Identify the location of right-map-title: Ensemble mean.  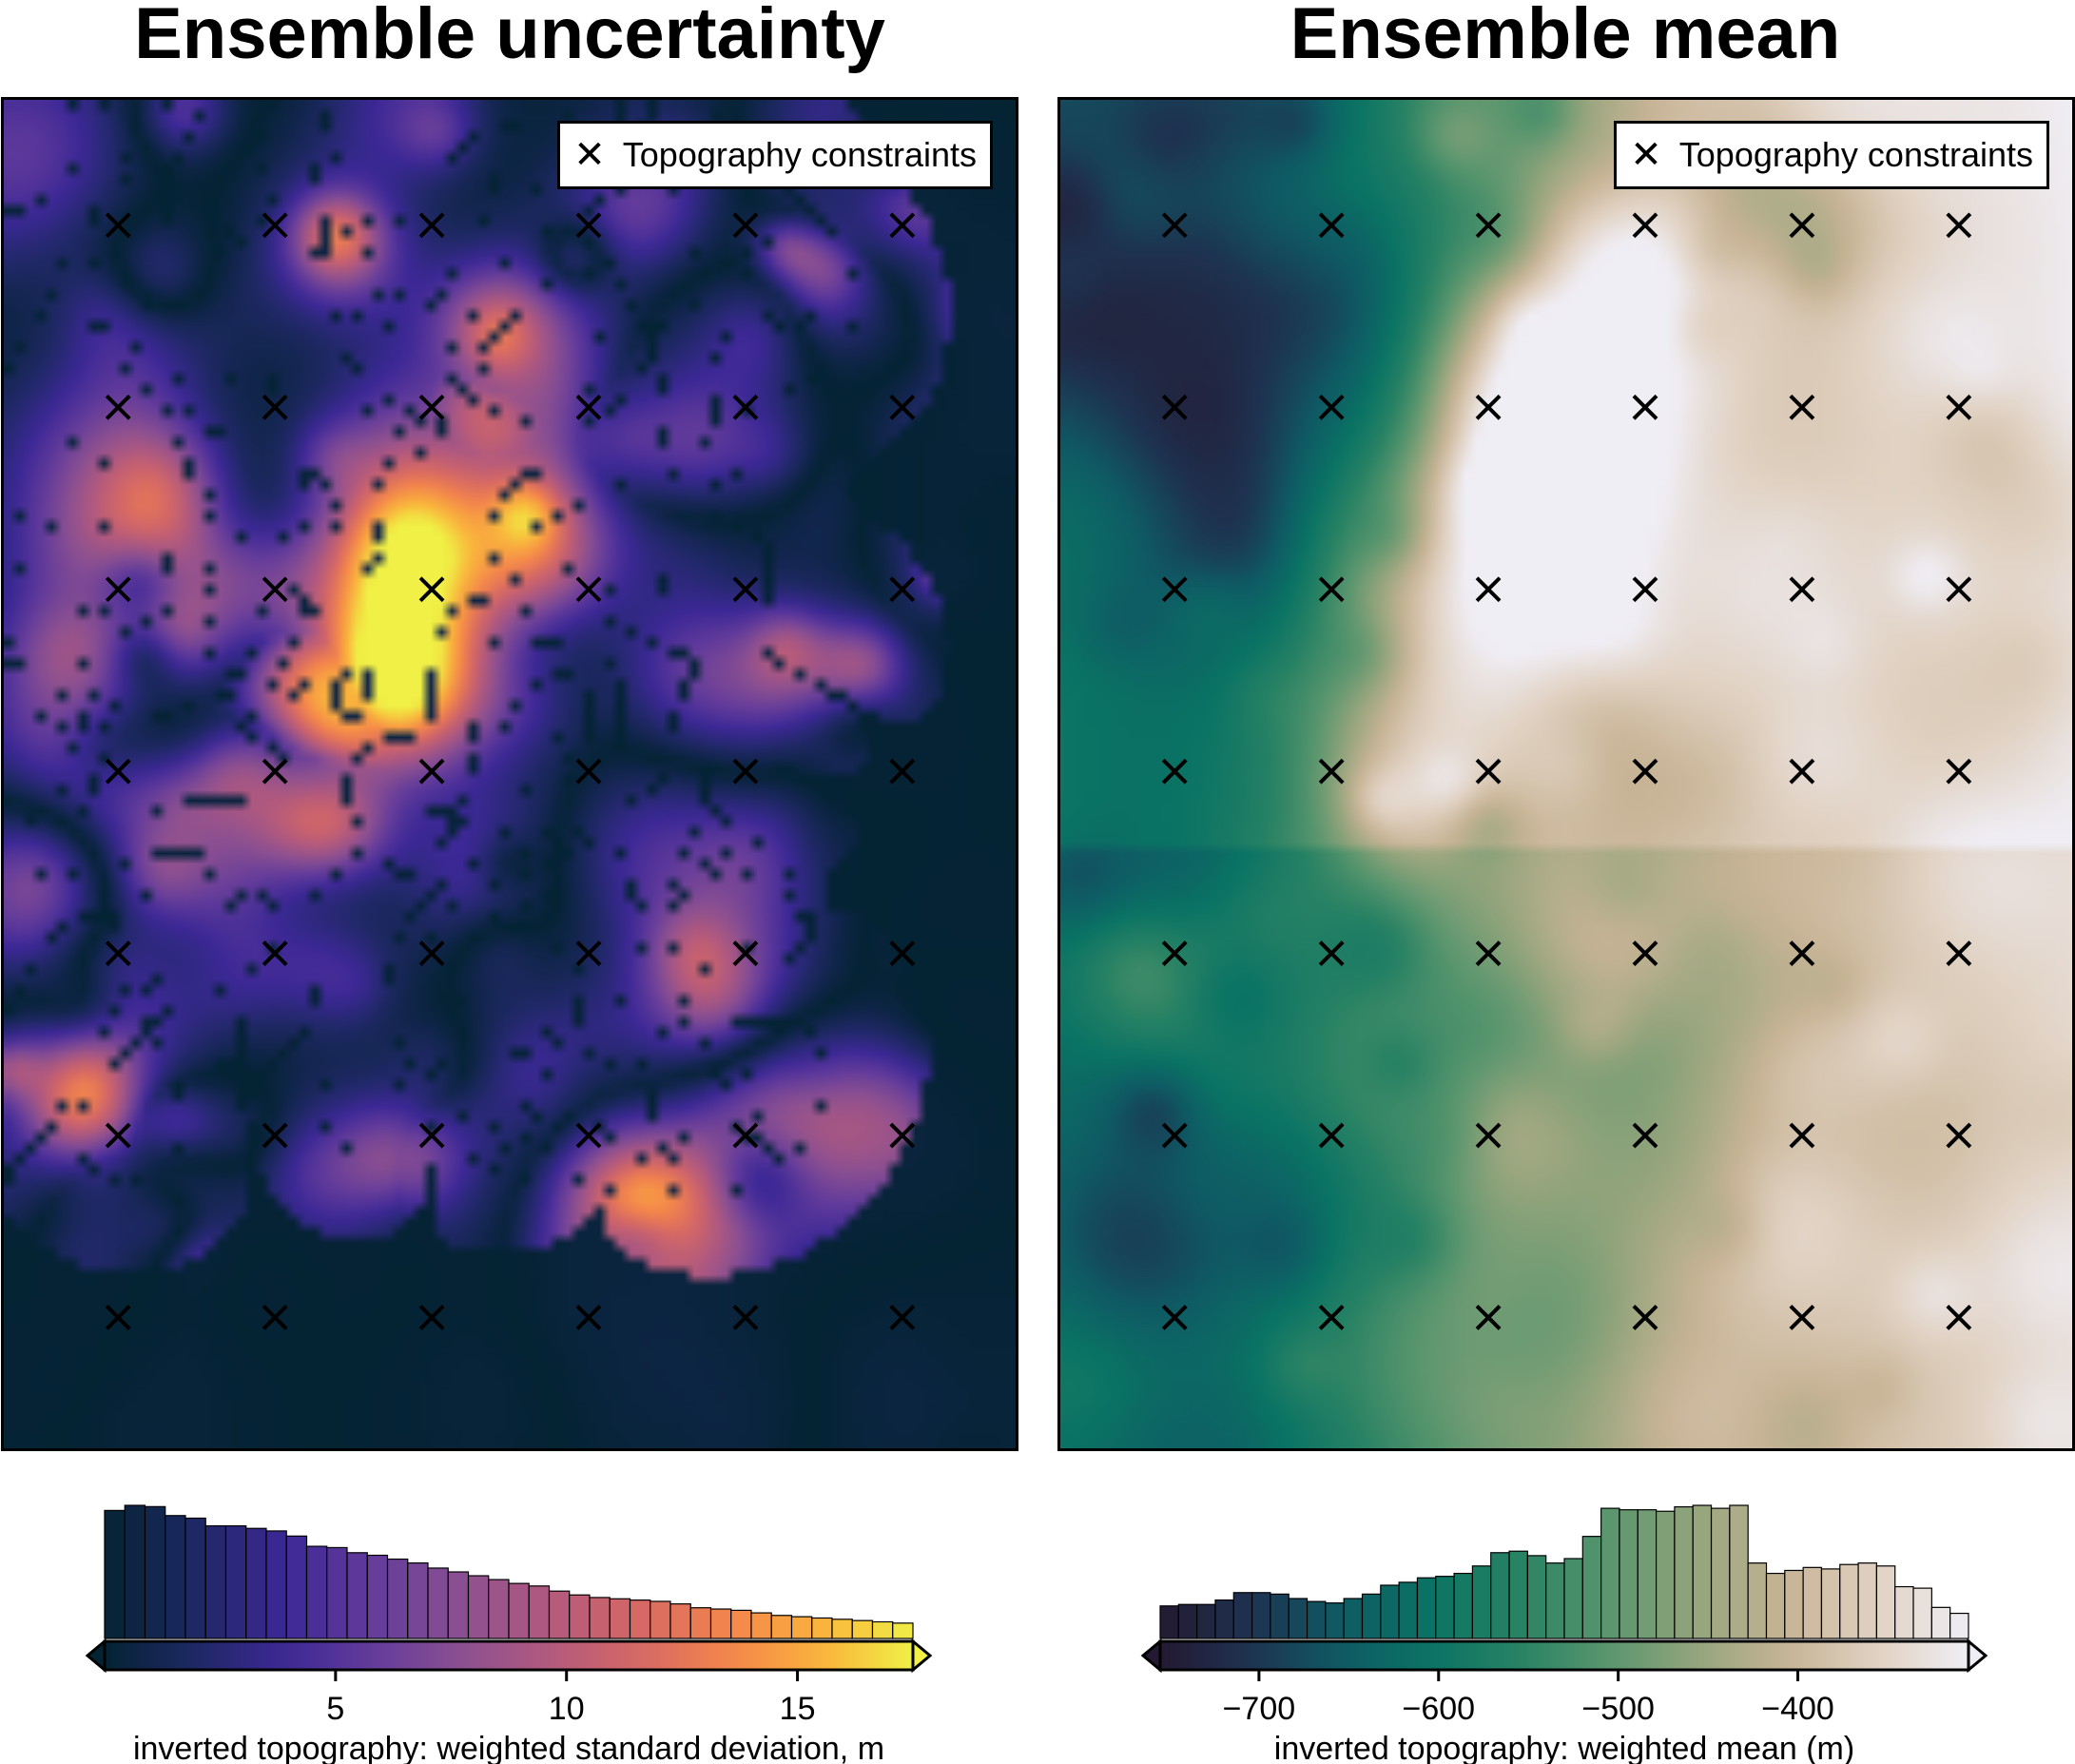
(1565, 37).